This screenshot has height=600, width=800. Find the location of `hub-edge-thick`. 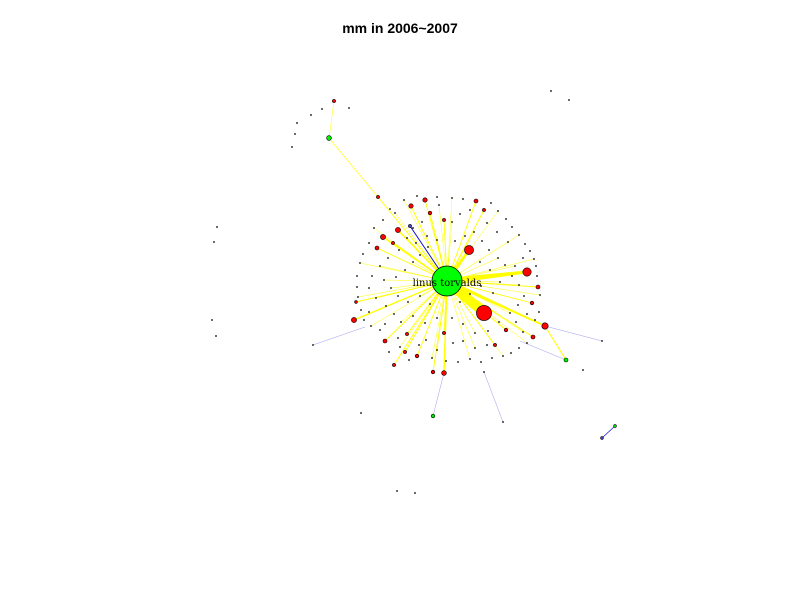

hub-edge-thick is located at coordinates (496, 303).